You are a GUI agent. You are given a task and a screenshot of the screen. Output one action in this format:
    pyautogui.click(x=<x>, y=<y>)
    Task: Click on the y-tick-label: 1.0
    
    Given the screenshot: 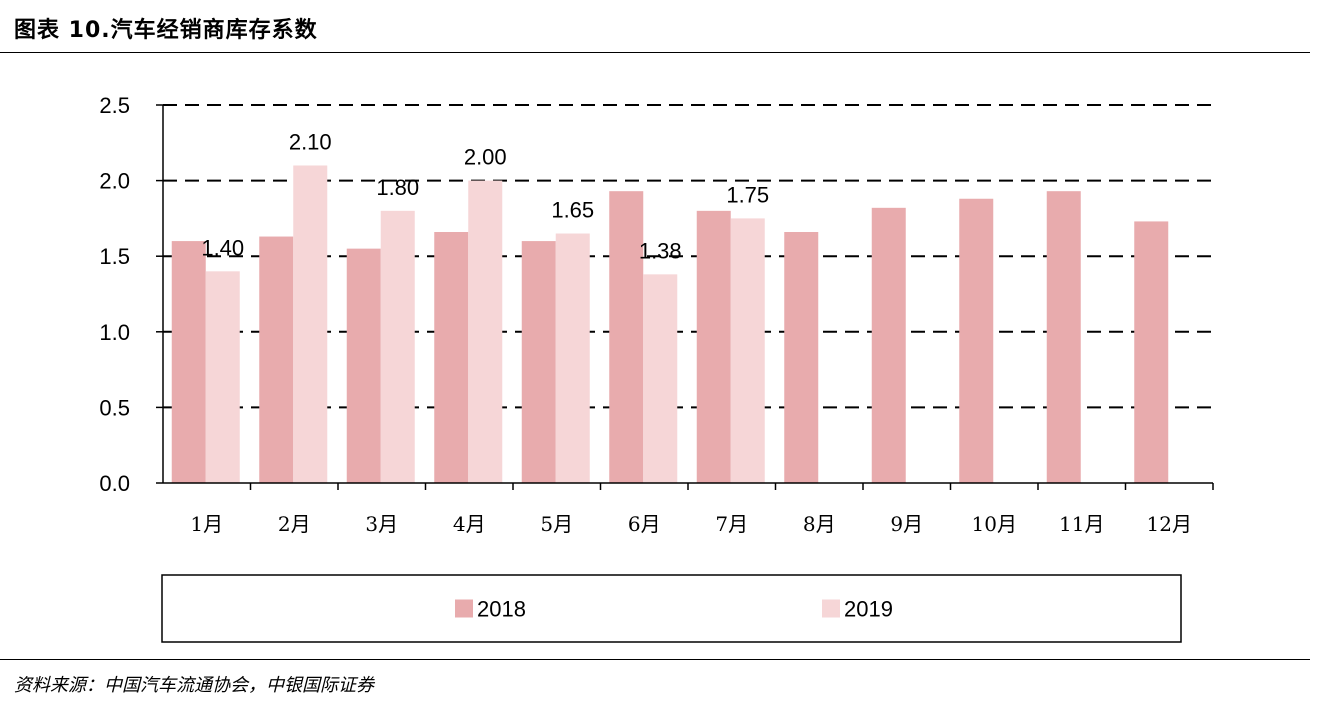 What is the action you would take?
    pyautogui.click(x=114, y=332)
    